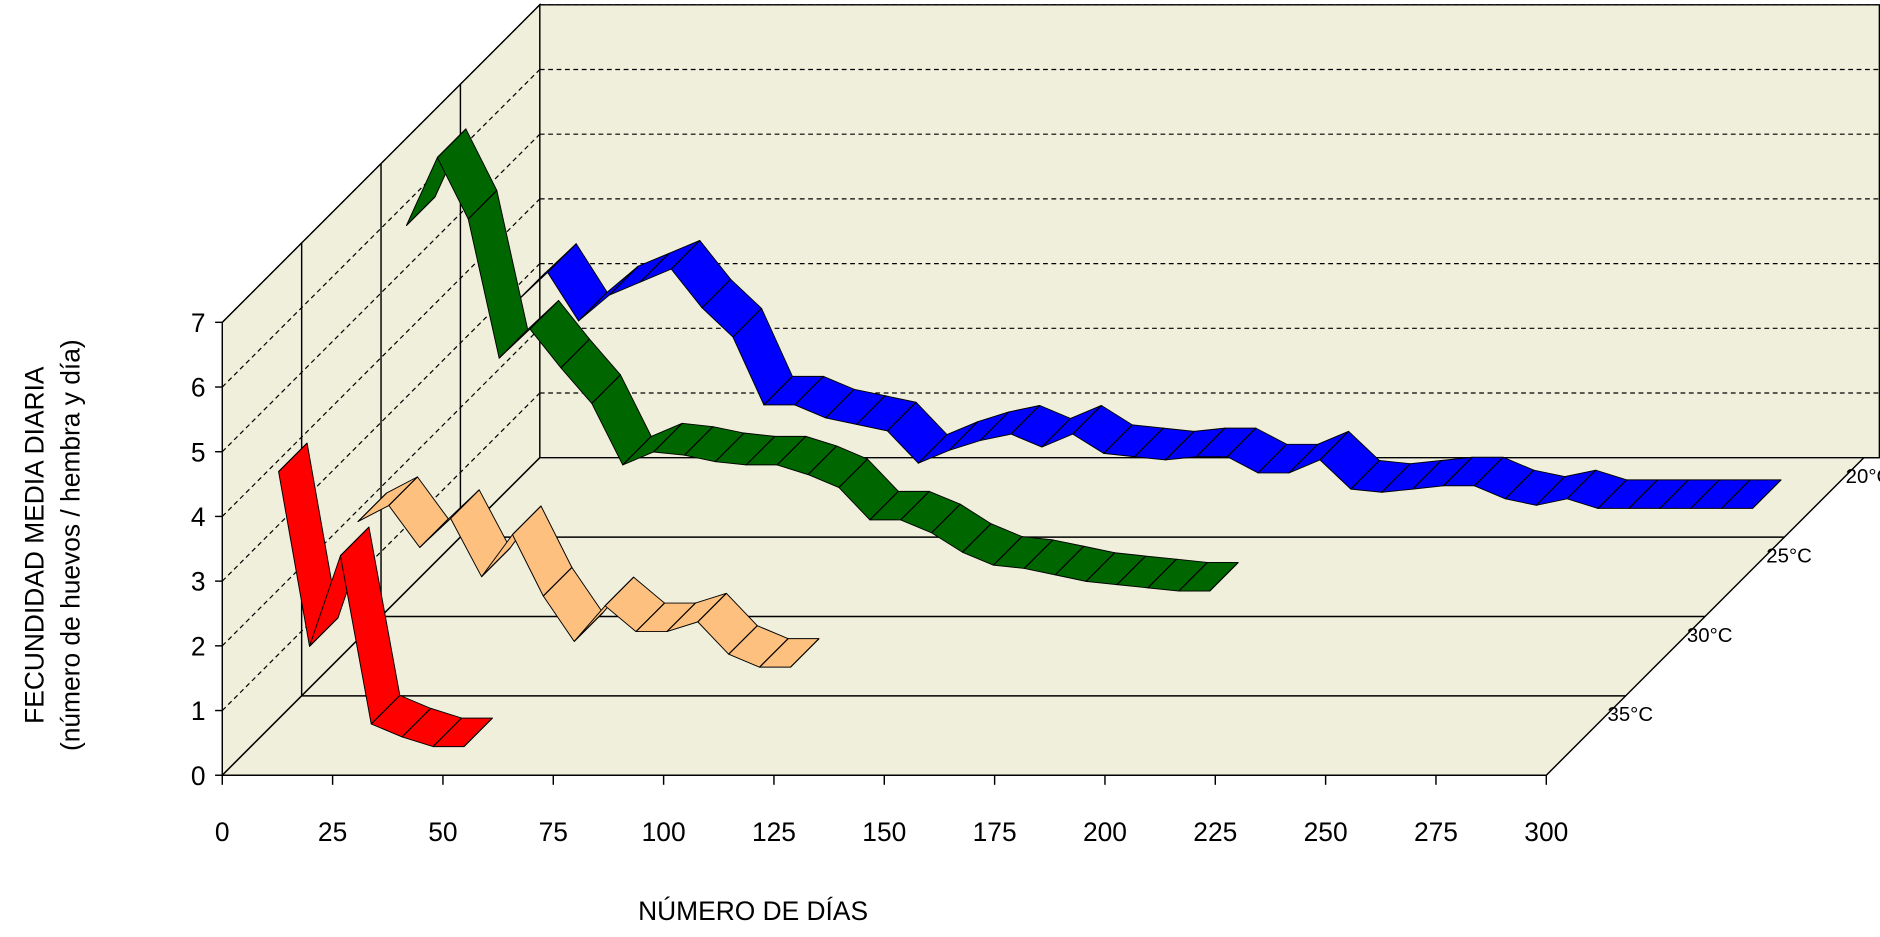  I want to click on y-axis-title: FECUNDIDAD MEDIA DIARIA, so click(35, 545).